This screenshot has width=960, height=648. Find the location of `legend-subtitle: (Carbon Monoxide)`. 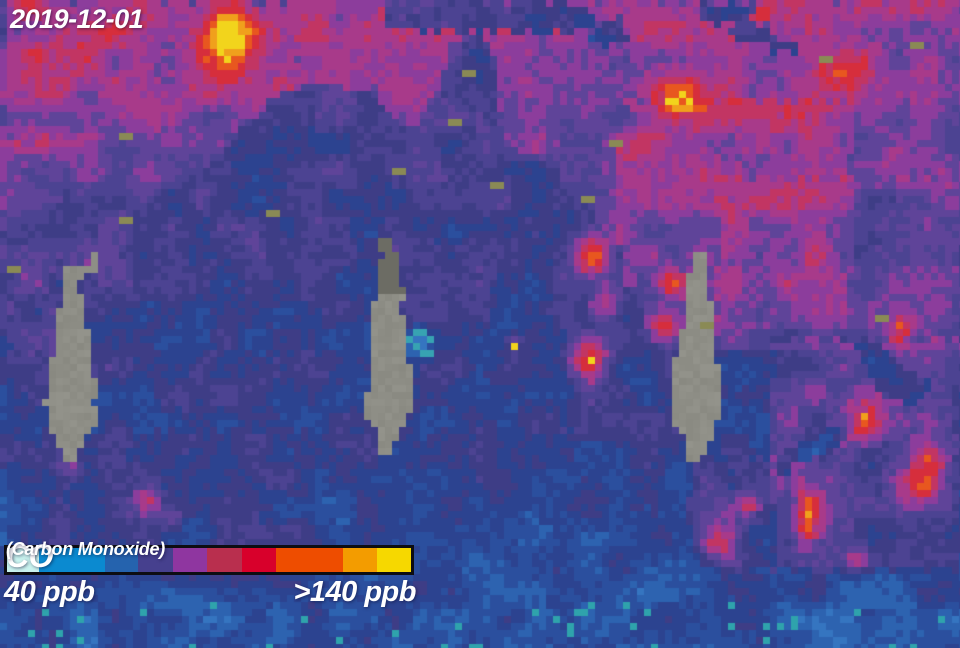

legend-subtitle: (Carbon Monoxide) is located at coordinates (85, 549).